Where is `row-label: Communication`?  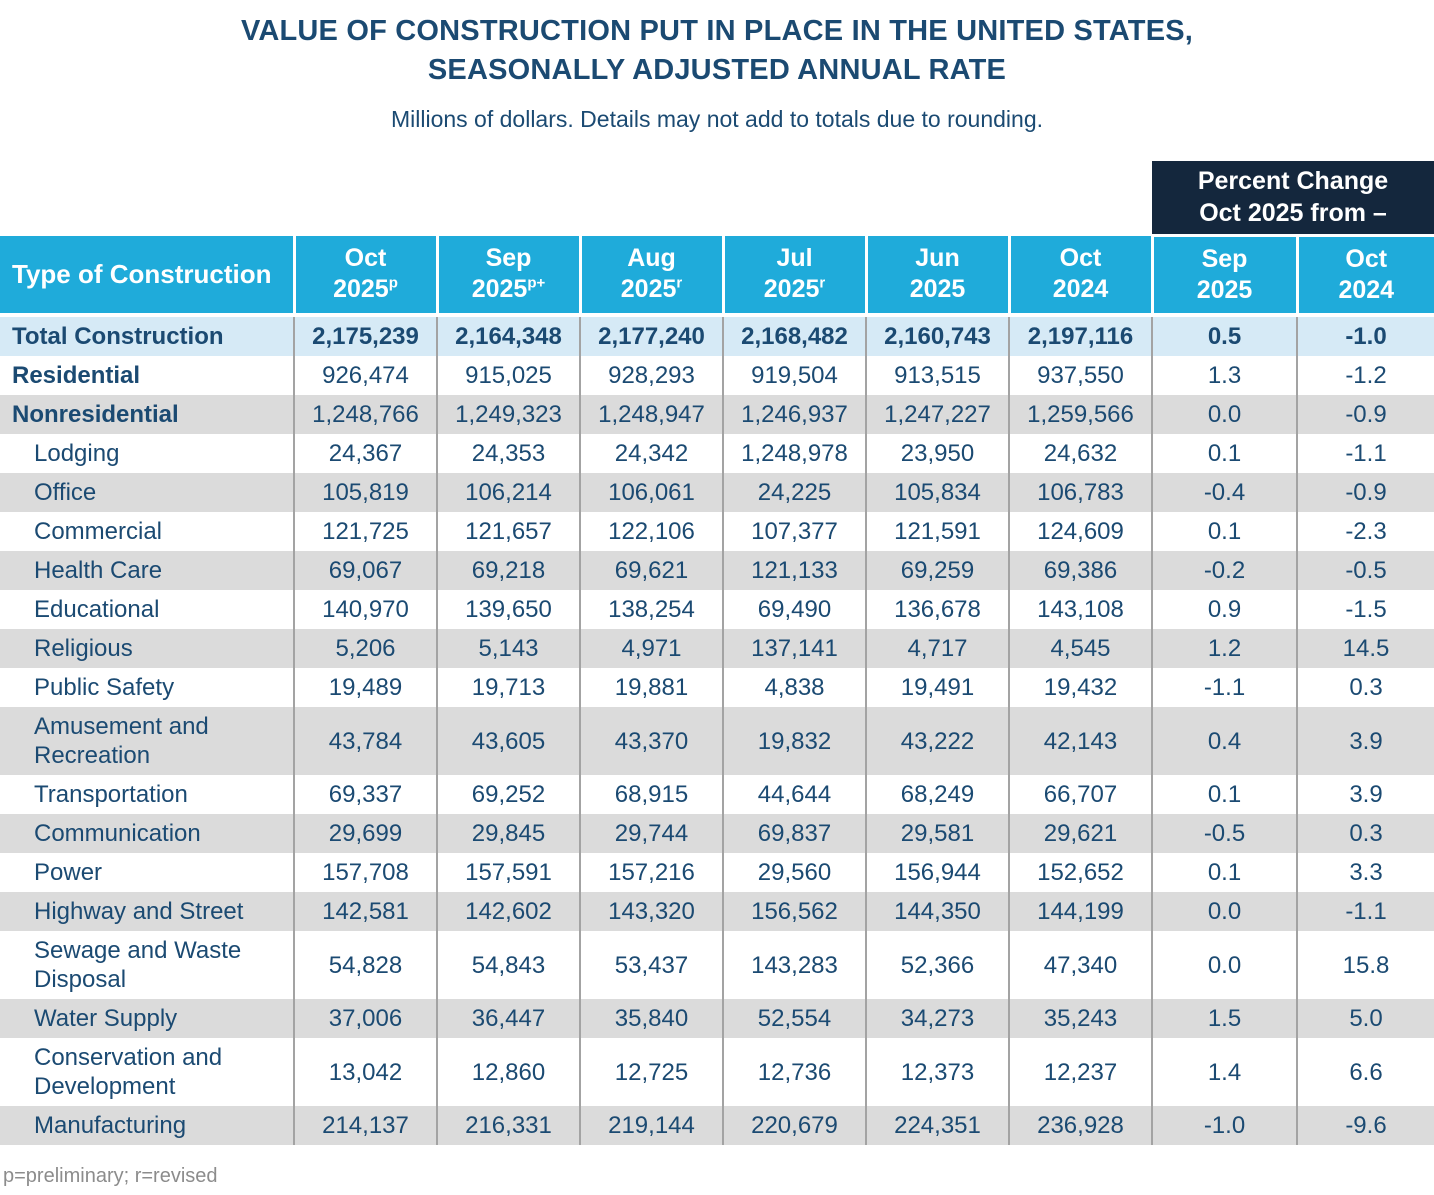
row-label: Communication is located at coordinates (117, 833).